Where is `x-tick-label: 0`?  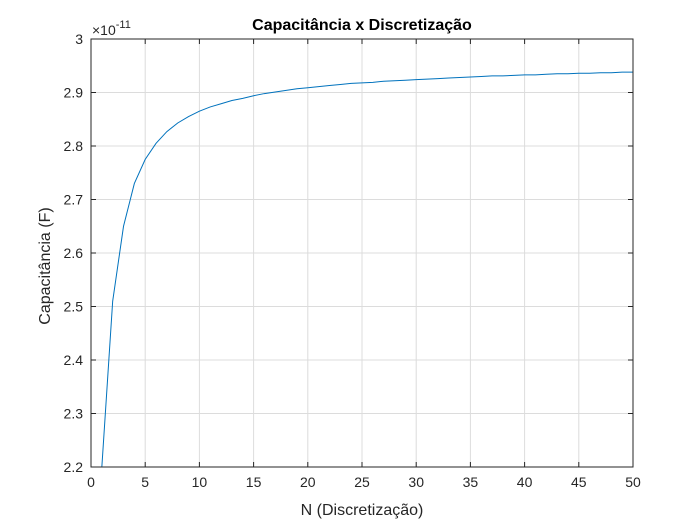
x-tick-label: 0 is located at coordinates (91, 482).